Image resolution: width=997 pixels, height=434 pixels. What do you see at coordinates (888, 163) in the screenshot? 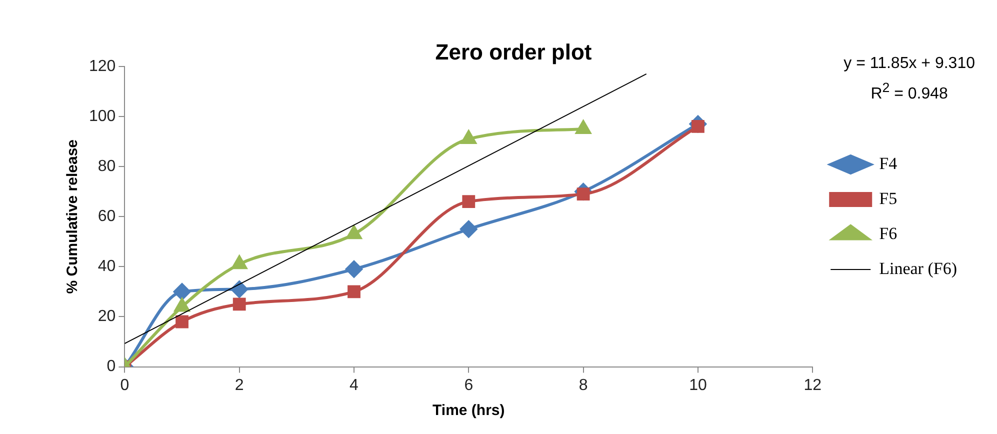
I see `legend-label: F4` at bounding box center [888, 163].